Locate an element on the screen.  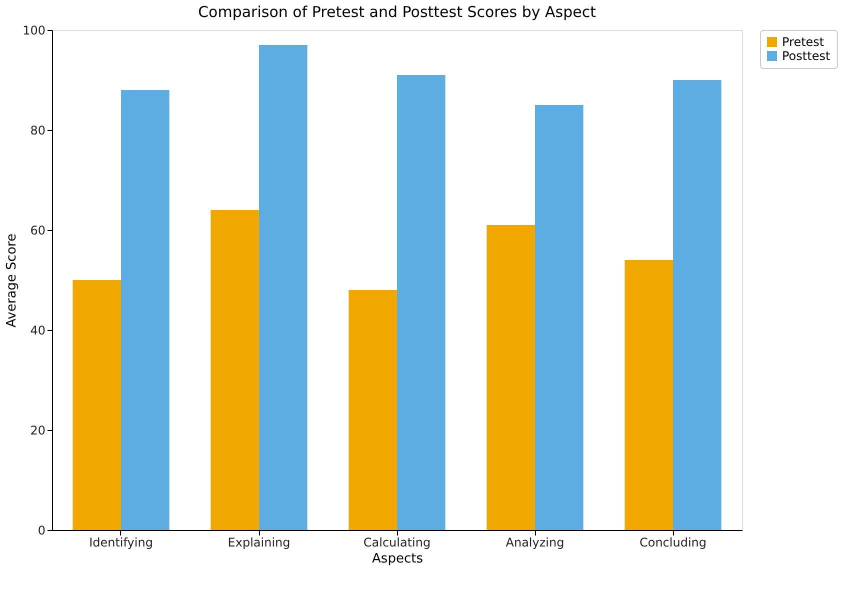
y-tick-label: 20 is located at coordinates (38, 431).